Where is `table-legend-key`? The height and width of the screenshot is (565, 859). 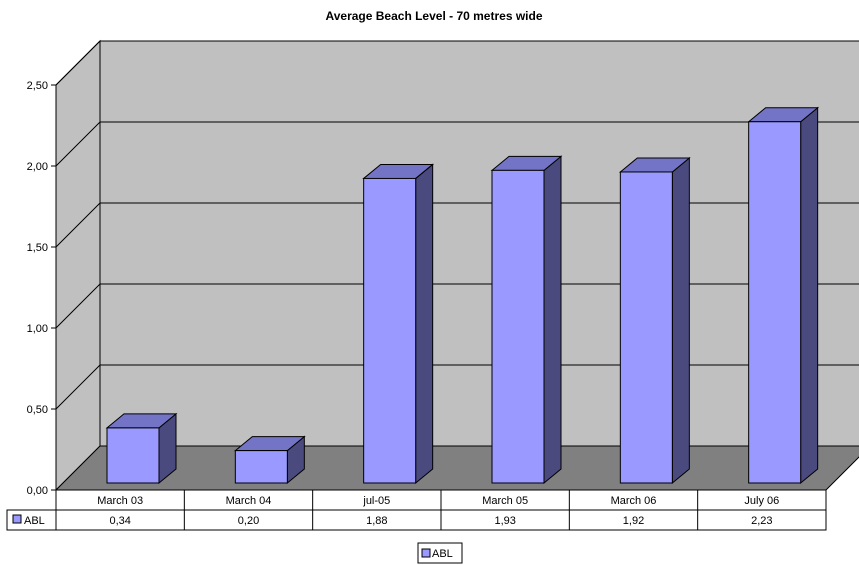 table-legend-key is located at coordinates (17, 519).